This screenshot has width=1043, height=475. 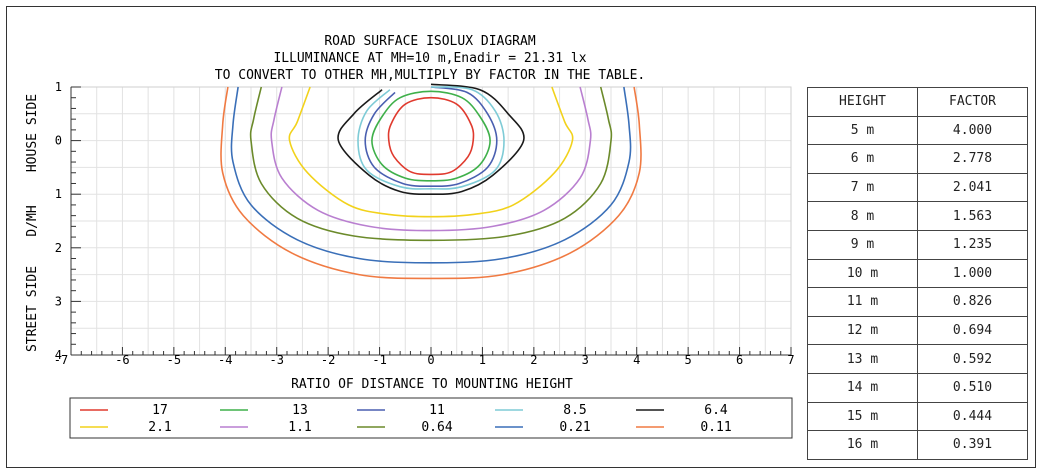 What do you see at coordinates (328, 360) in the screenshot?
I see `x-tick-label: -2` at bounding box center [328, 360].